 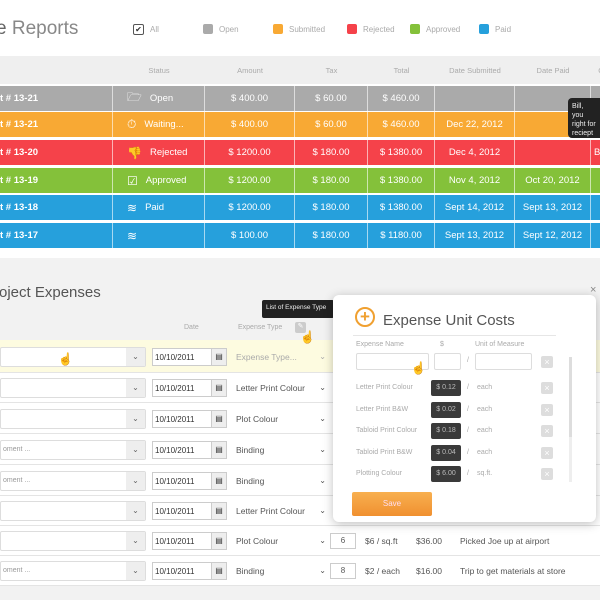 I want to click on legend-filter-approved: Approved, so click(x=435, y=29).